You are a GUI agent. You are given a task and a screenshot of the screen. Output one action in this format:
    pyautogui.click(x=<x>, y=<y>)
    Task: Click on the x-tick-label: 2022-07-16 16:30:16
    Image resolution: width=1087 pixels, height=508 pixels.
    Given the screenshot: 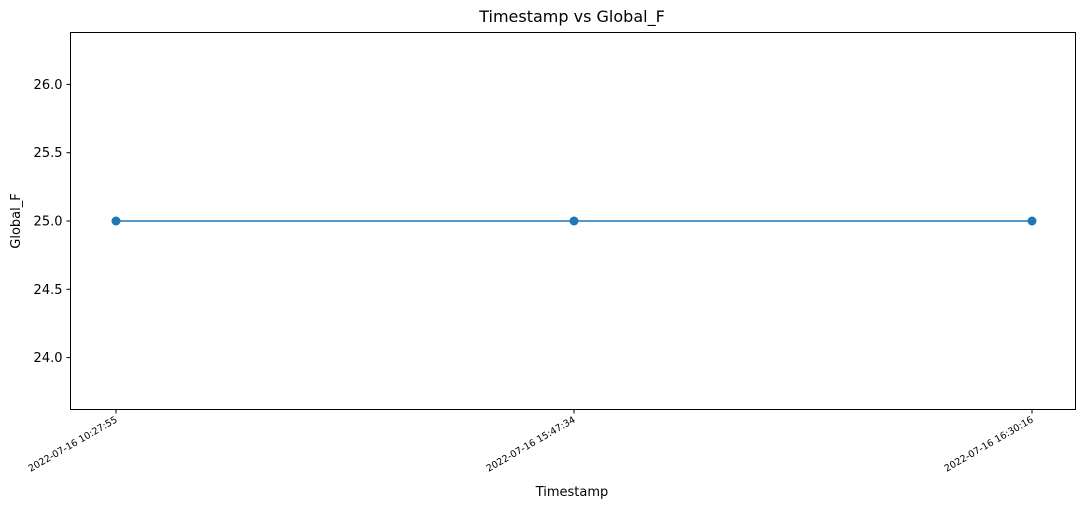 What is the action you would take?
    pyautogui.click(x=989, y=445)
    